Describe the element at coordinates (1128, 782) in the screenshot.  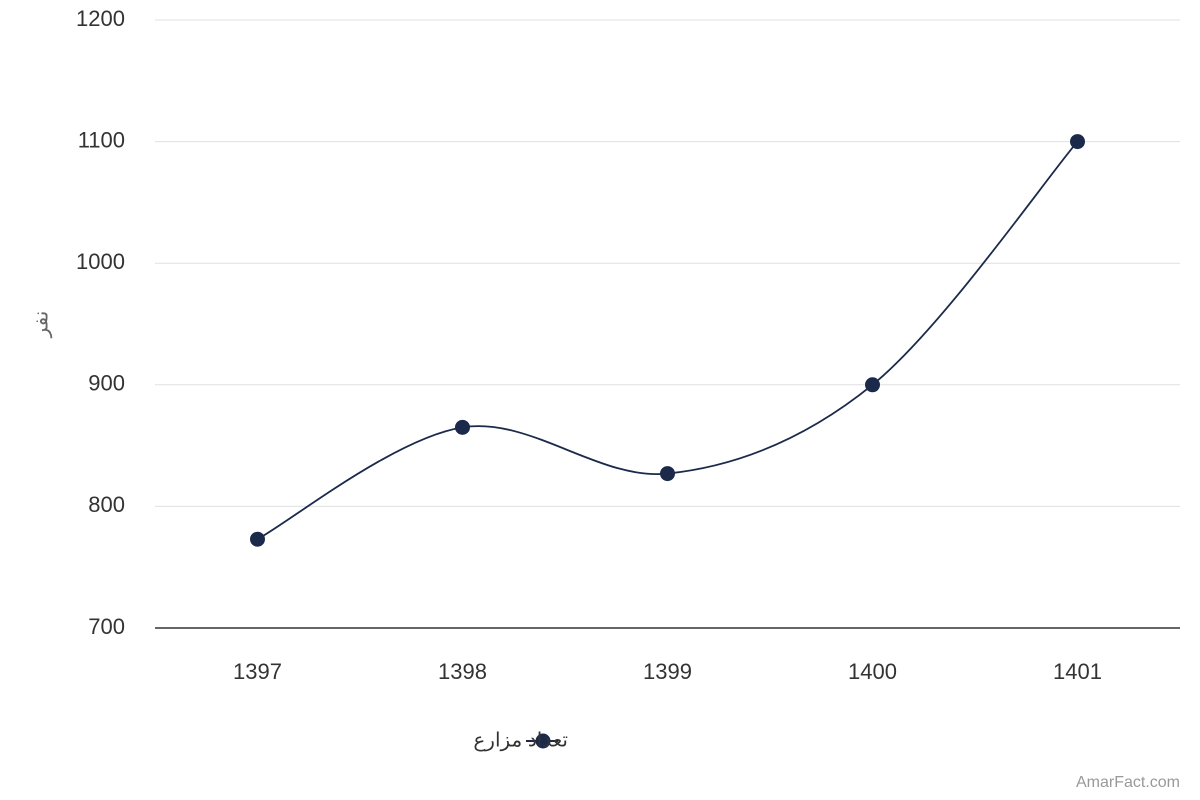
I see `credit: AmarFact.com` at that location.